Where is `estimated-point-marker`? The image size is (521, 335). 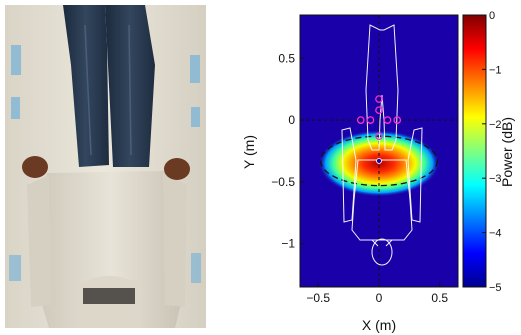 estimated-point-marker is located at coordinates (379, 160).